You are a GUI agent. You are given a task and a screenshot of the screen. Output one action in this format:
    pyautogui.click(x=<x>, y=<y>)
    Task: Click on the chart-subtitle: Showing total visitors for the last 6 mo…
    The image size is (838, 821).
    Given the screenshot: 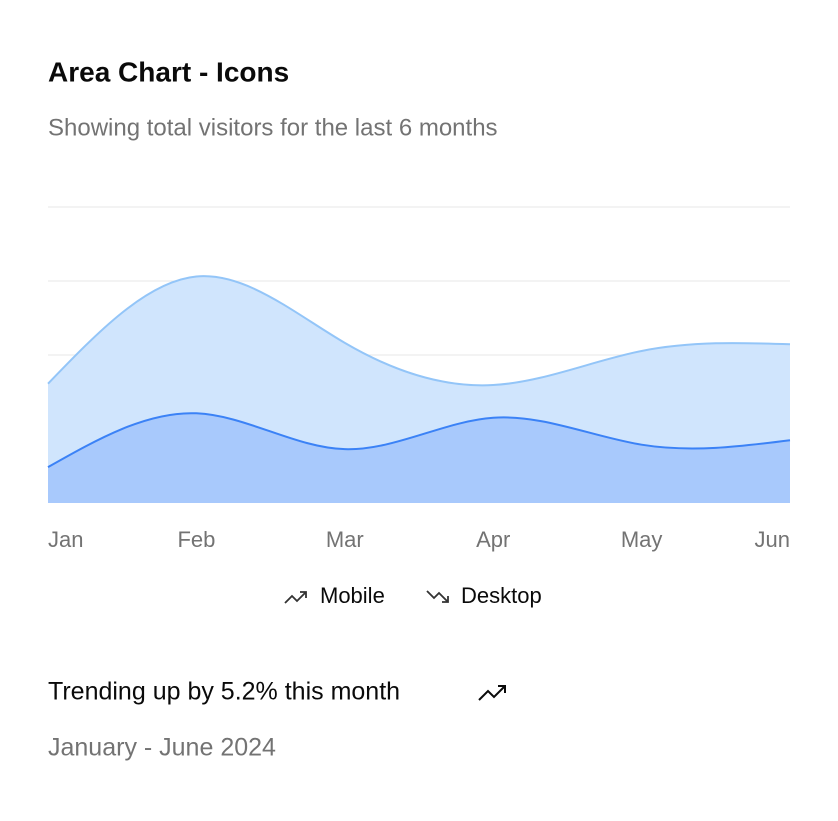 What is the action you would take?
    pyautogui.click(x=273, y=127)
    